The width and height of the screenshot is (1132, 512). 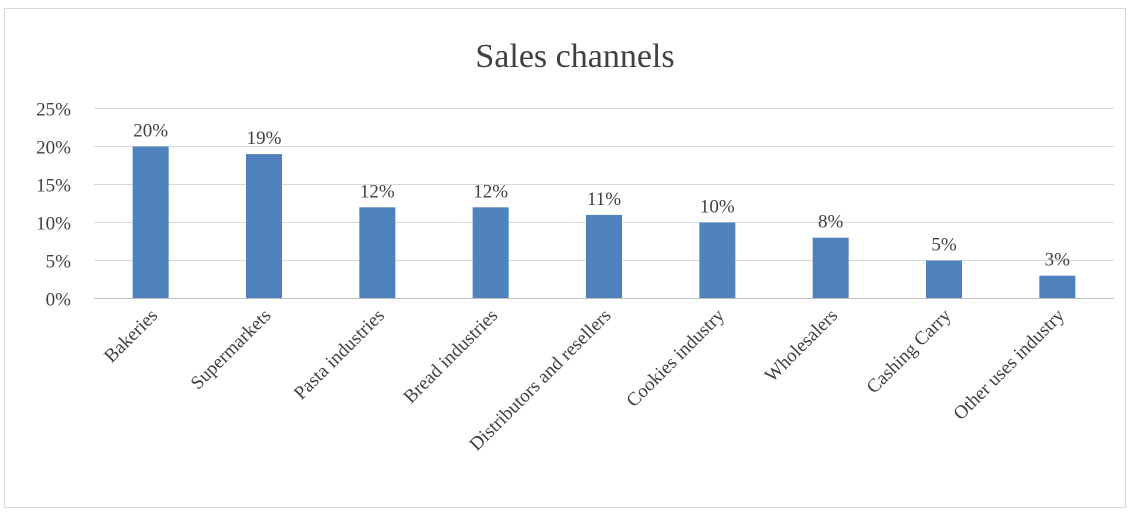 What do you see at coordinates (150, 131) in the screenshot?
I see `data-label: 20%` at bounding box center [150, 131].